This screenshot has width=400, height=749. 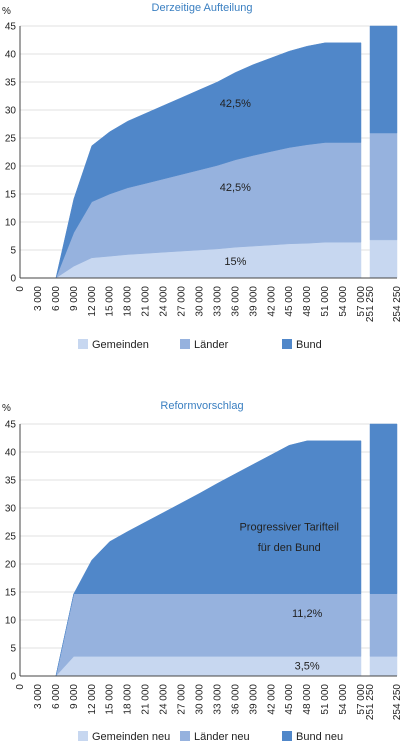 What do you see at coordinates (383, 666) in the screenshot?
I see `area-gemeinden-neu` at bounding box center [383, 666].